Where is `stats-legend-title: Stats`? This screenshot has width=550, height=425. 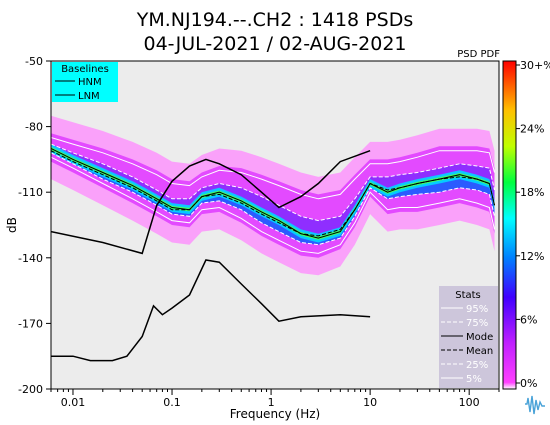
stats-legend-title: Stats is located at coordinates (468, 295).